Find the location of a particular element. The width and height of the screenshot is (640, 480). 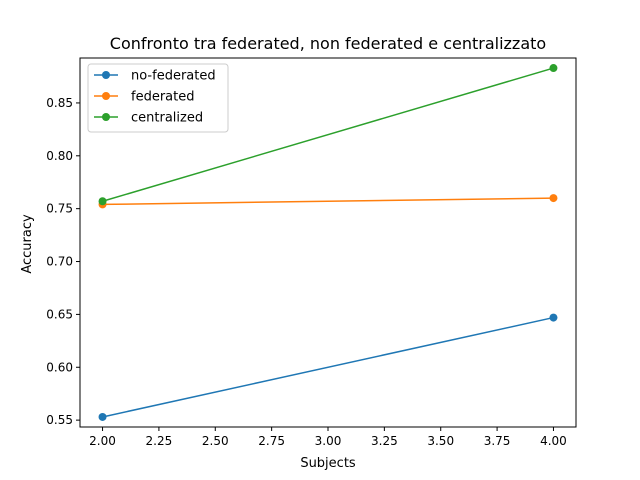

y-axis-label: Accuracy is located at coordinates (27, 244).